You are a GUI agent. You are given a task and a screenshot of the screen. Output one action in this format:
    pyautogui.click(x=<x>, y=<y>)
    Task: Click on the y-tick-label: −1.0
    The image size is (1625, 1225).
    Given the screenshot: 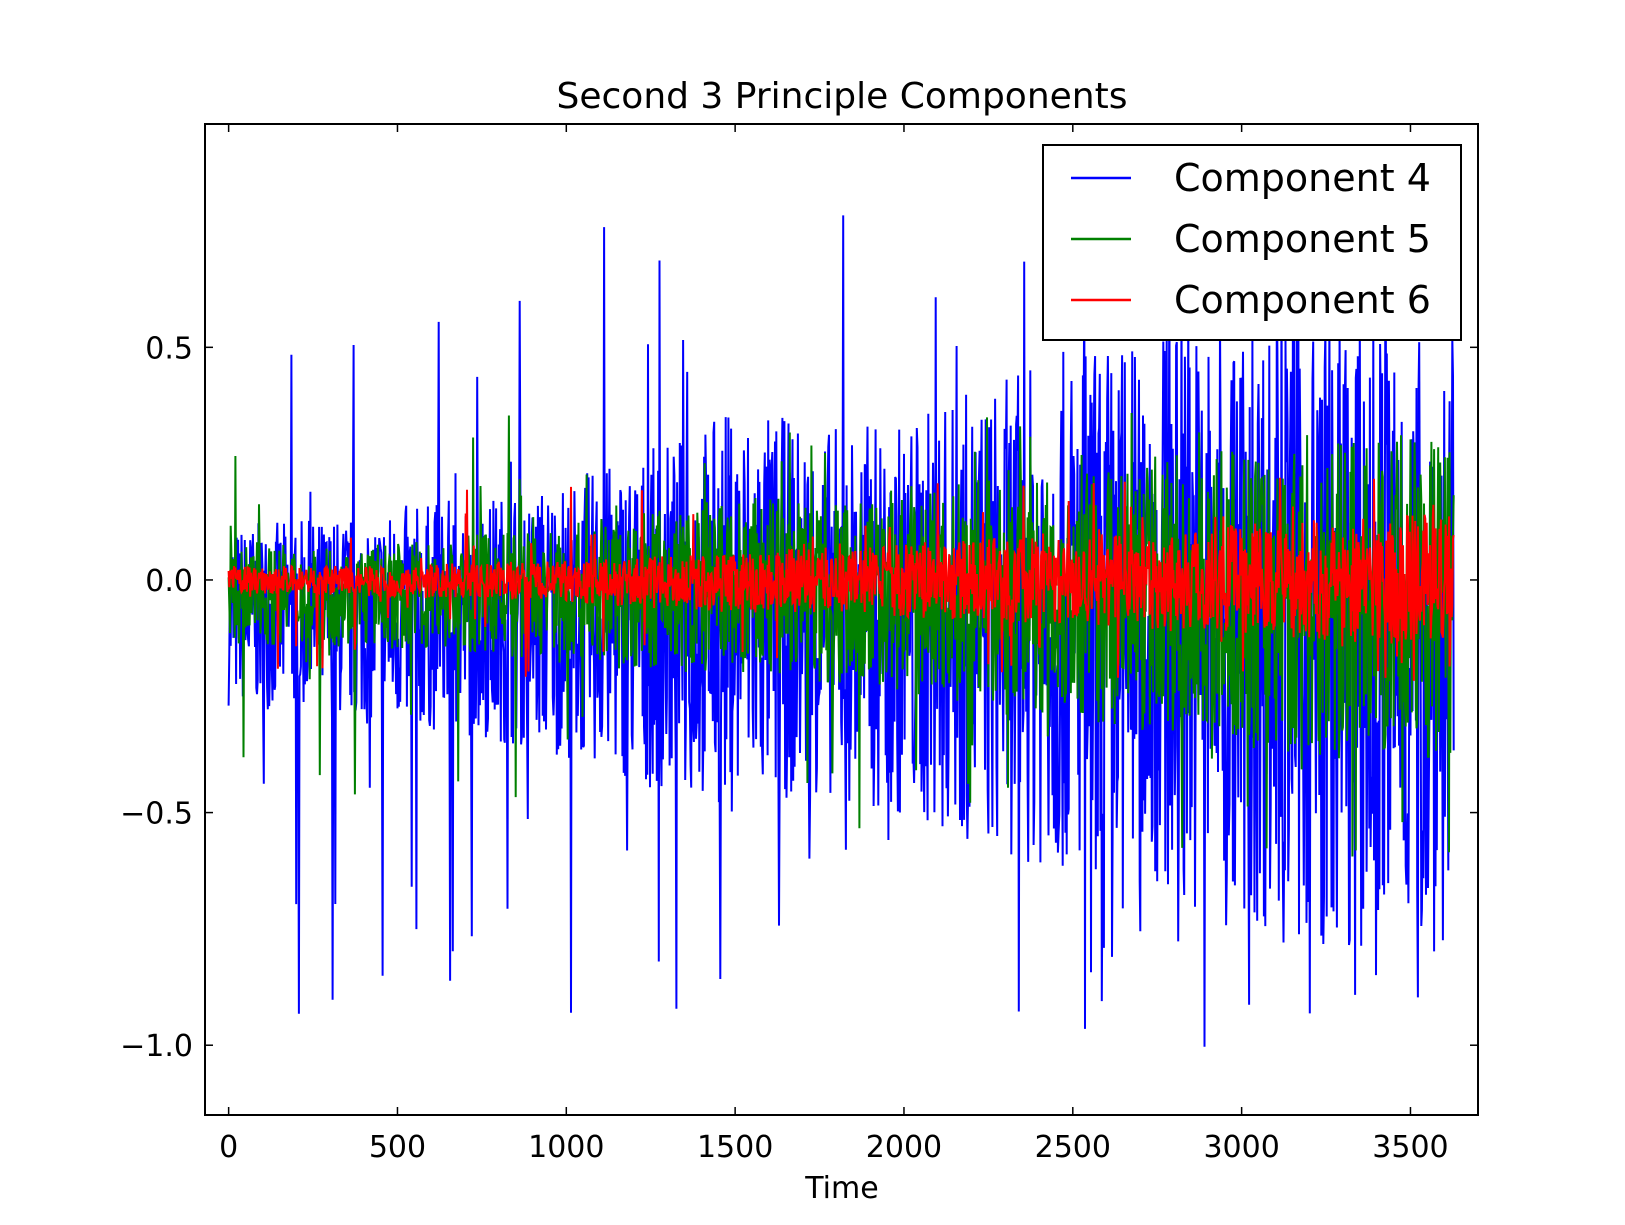 What is the action you would take?
    pyautogui.click(x=156, y=1046)
    